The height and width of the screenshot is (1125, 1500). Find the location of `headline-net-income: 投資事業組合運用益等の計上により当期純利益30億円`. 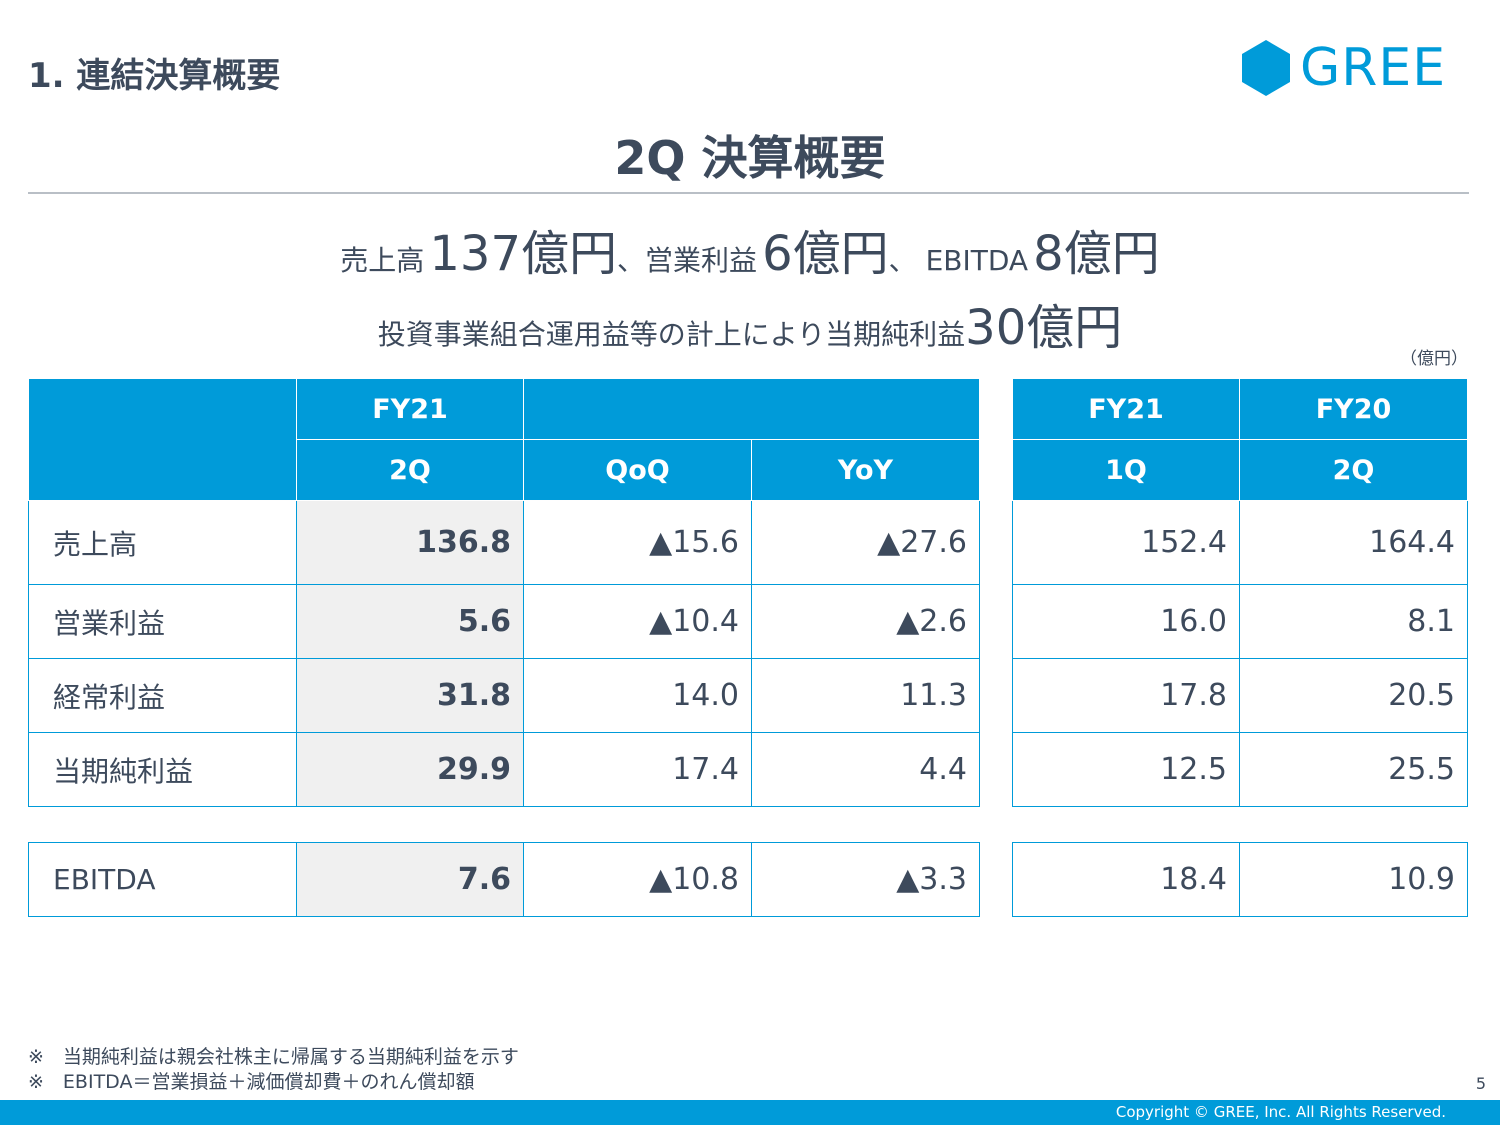

headline-net-income: 投資事業組合運用益等の計上により当期純利益30億円 is located at coordinates (750, 323).